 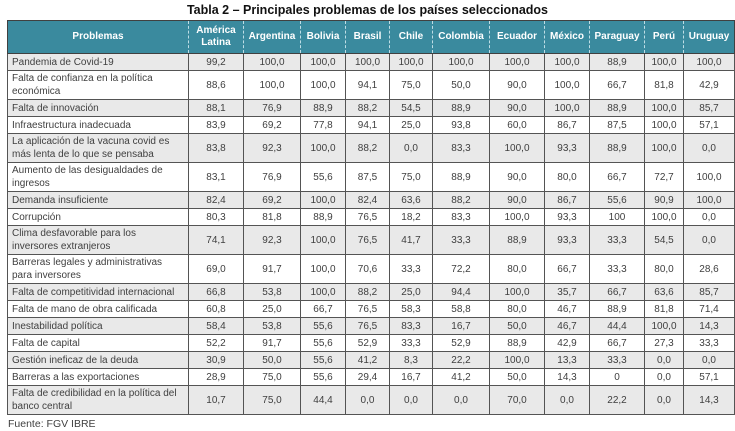 What do you see at coordinates (216, 326) in the screenshot?
I see `value-cell: 58,4` at bounding box center [216, 326].